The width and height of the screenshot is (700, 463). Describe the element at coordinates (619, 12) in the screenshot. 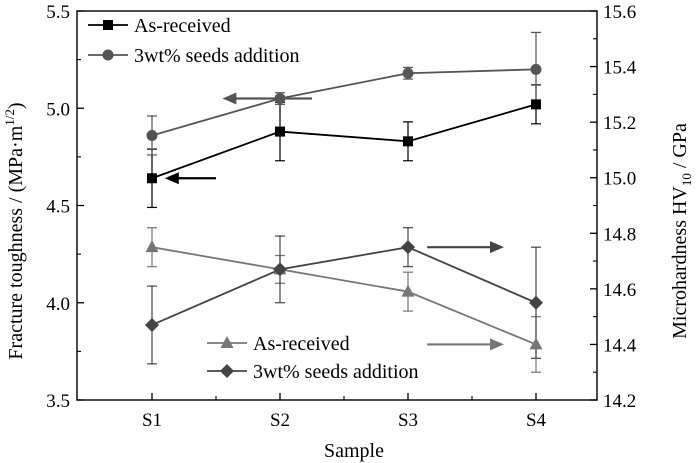

I see `y-right-tick-label: 15.6` at that location.